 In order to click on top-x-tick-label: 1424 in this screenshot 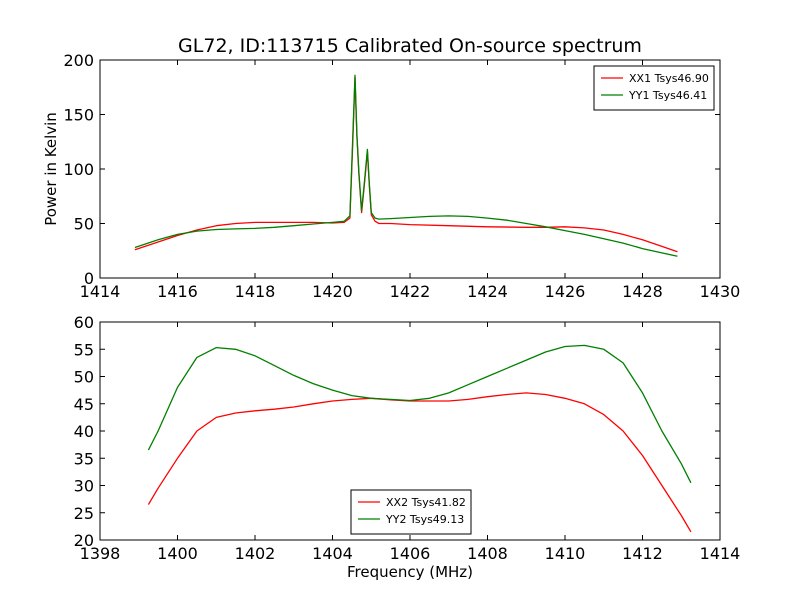, I will do `click(487, 291)`.